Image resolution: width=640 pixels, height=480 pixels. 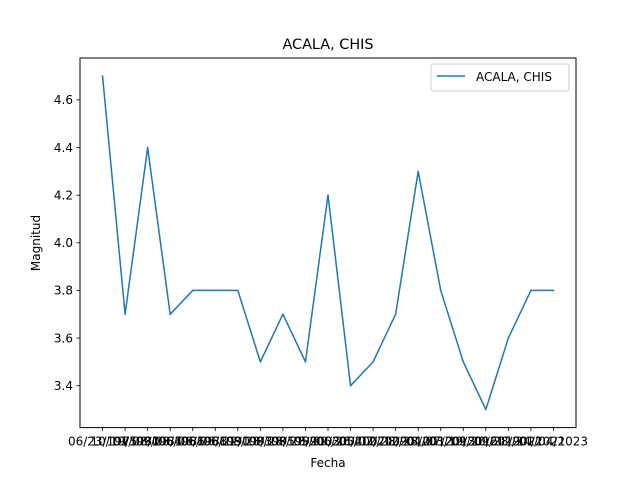 I want to click on x-tick-label: 03/19/2016, so click(x=463, y=442).